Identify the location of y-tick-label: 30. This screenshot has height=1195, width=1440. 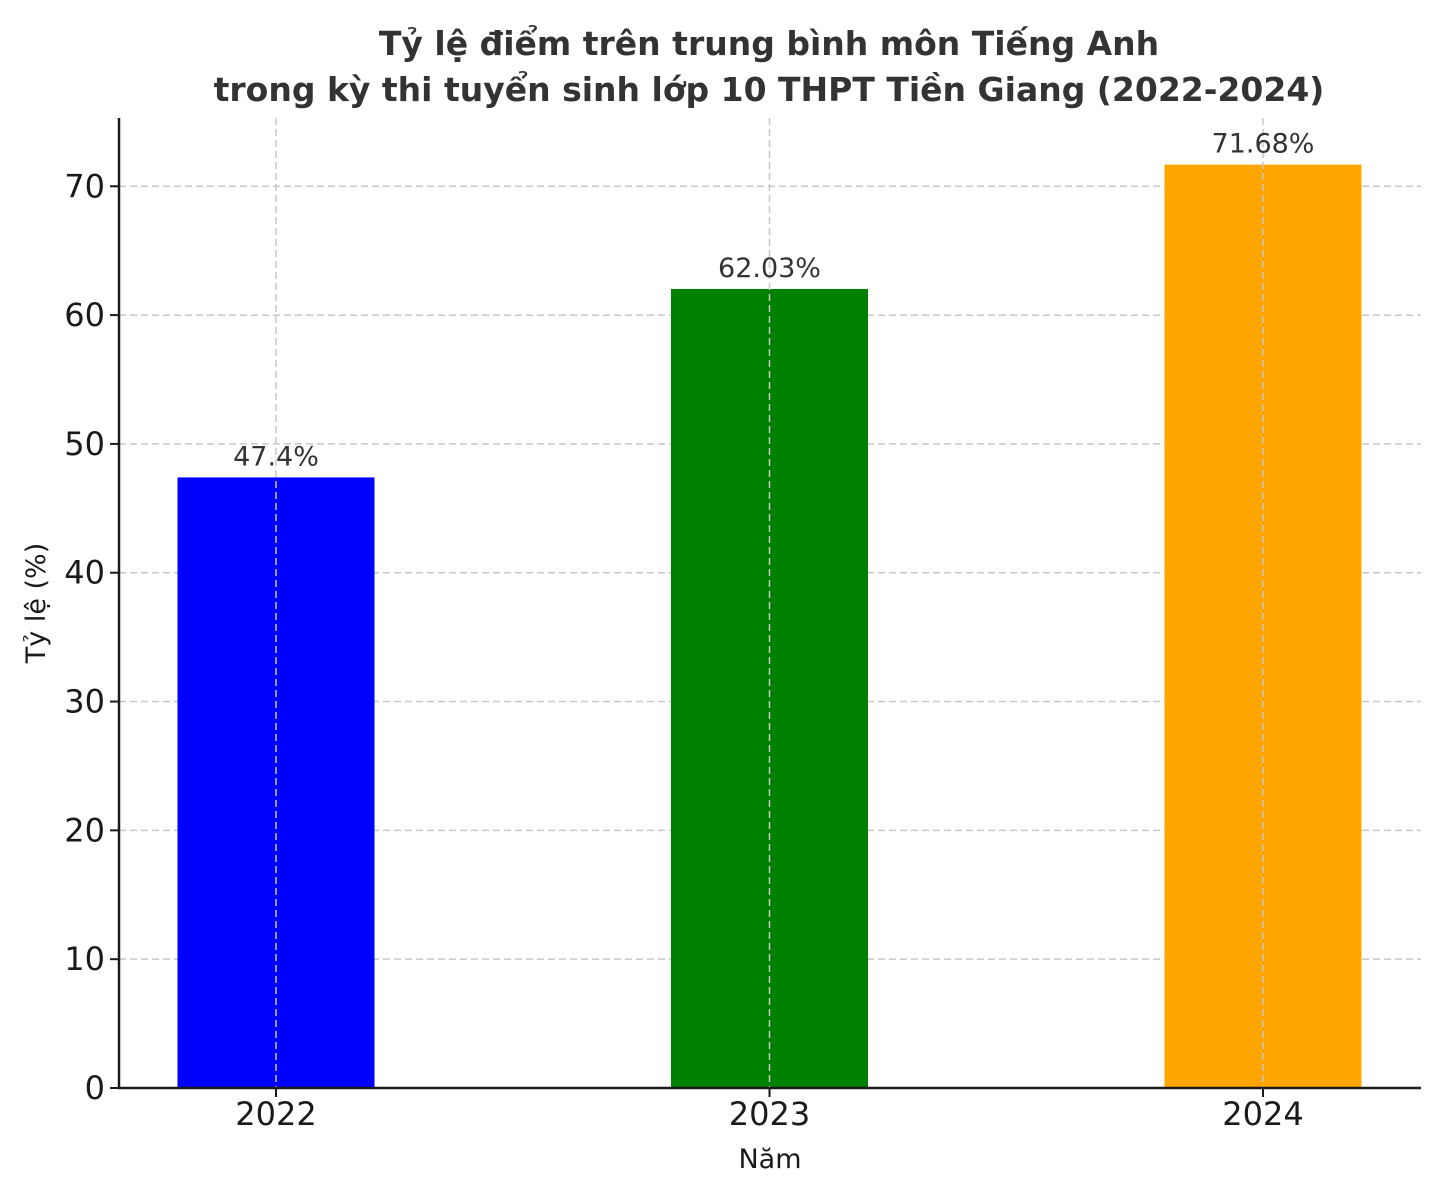
(84, 702).